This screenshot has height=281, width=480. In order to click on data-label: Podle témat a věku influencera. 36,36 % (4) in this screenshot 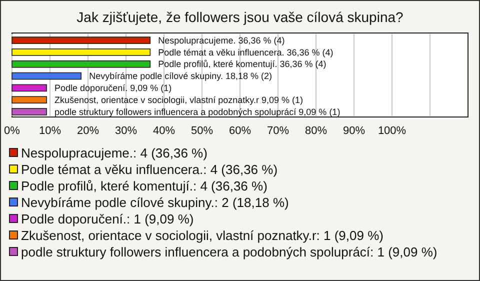, I will do `click(246, 52)`.